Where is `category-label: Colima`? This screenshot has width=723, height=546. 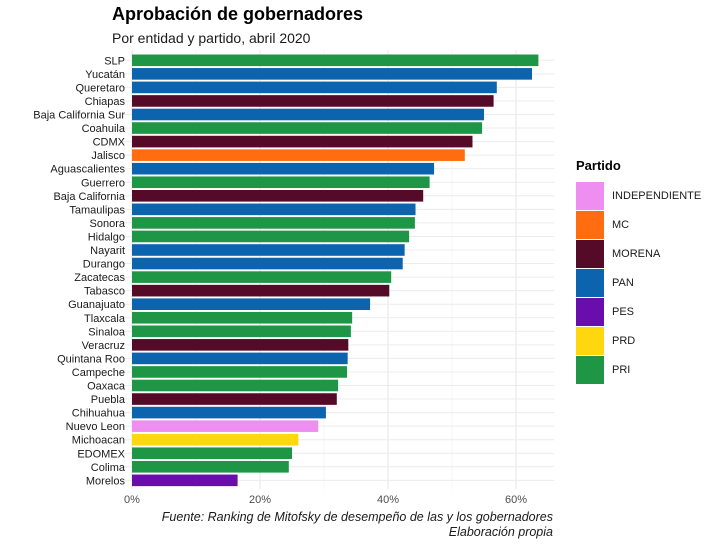
category-label: Colima is located at coordinates (108, 468).